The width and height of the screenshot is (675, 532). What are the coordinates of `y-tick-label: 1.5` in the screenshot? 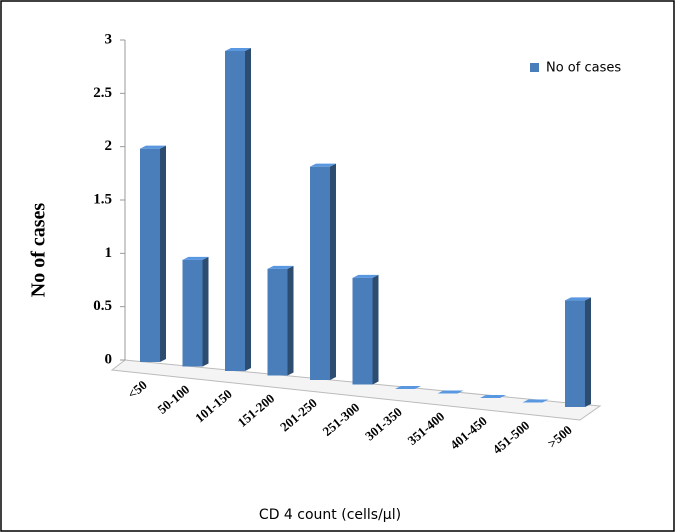 It's located at (102, 199).